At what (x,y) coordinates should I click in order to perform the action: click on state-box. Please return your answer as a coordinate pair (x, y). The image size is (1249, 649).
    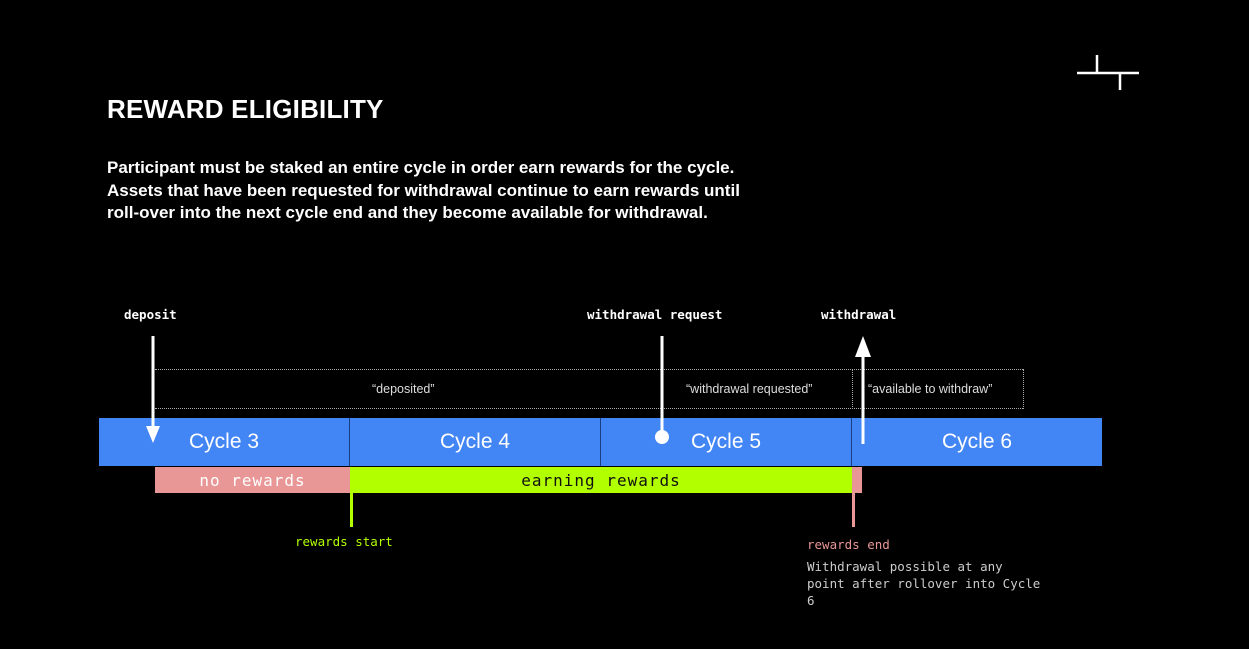
    Looking at the image, I should click on (589, 389).